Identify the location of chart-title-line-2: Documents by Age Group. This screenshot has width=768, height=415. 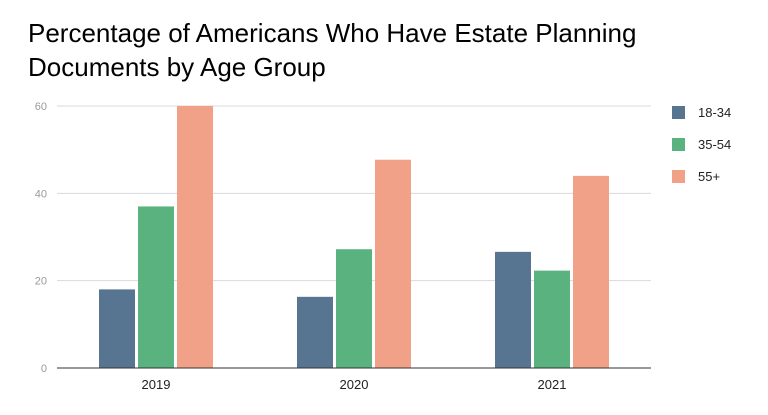
(177, 67).